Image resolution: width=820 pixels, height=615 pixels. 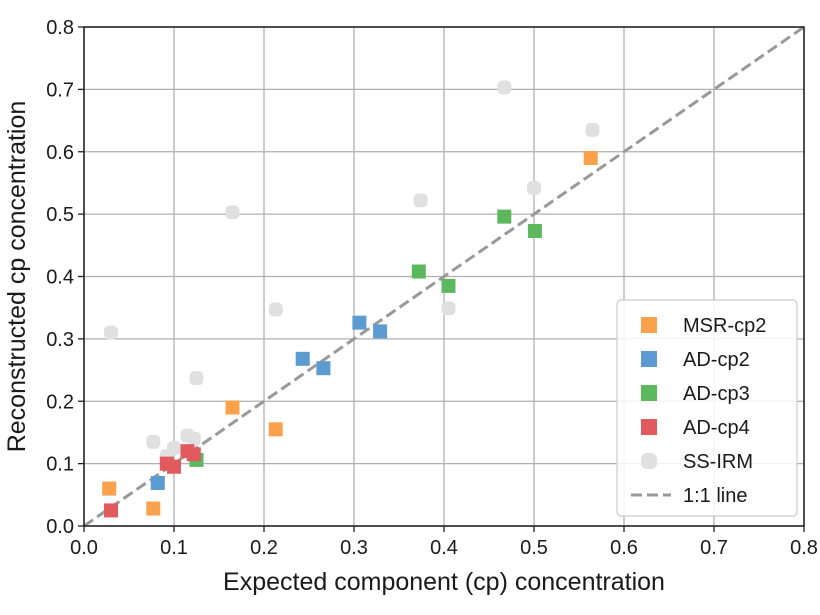 I want to click on y-tick-label: 0.6, so click(x=60, y=153).